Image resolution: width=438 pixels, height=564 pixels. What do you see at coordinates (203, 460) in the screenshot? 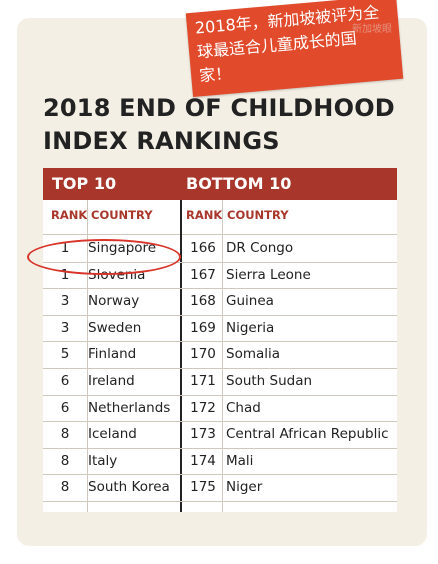
I see `bottom-rank-cell: 174` at bounding box center [203, 460].